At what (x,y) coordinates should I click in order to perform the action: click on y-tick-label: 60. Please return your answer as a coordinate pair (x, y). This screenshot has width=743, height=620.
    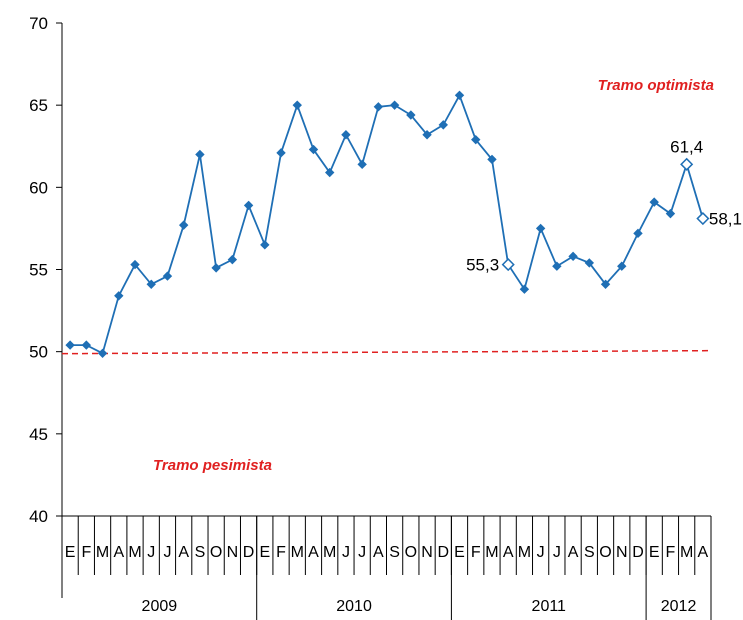
    Looking at the image, I should click on (38, 187).